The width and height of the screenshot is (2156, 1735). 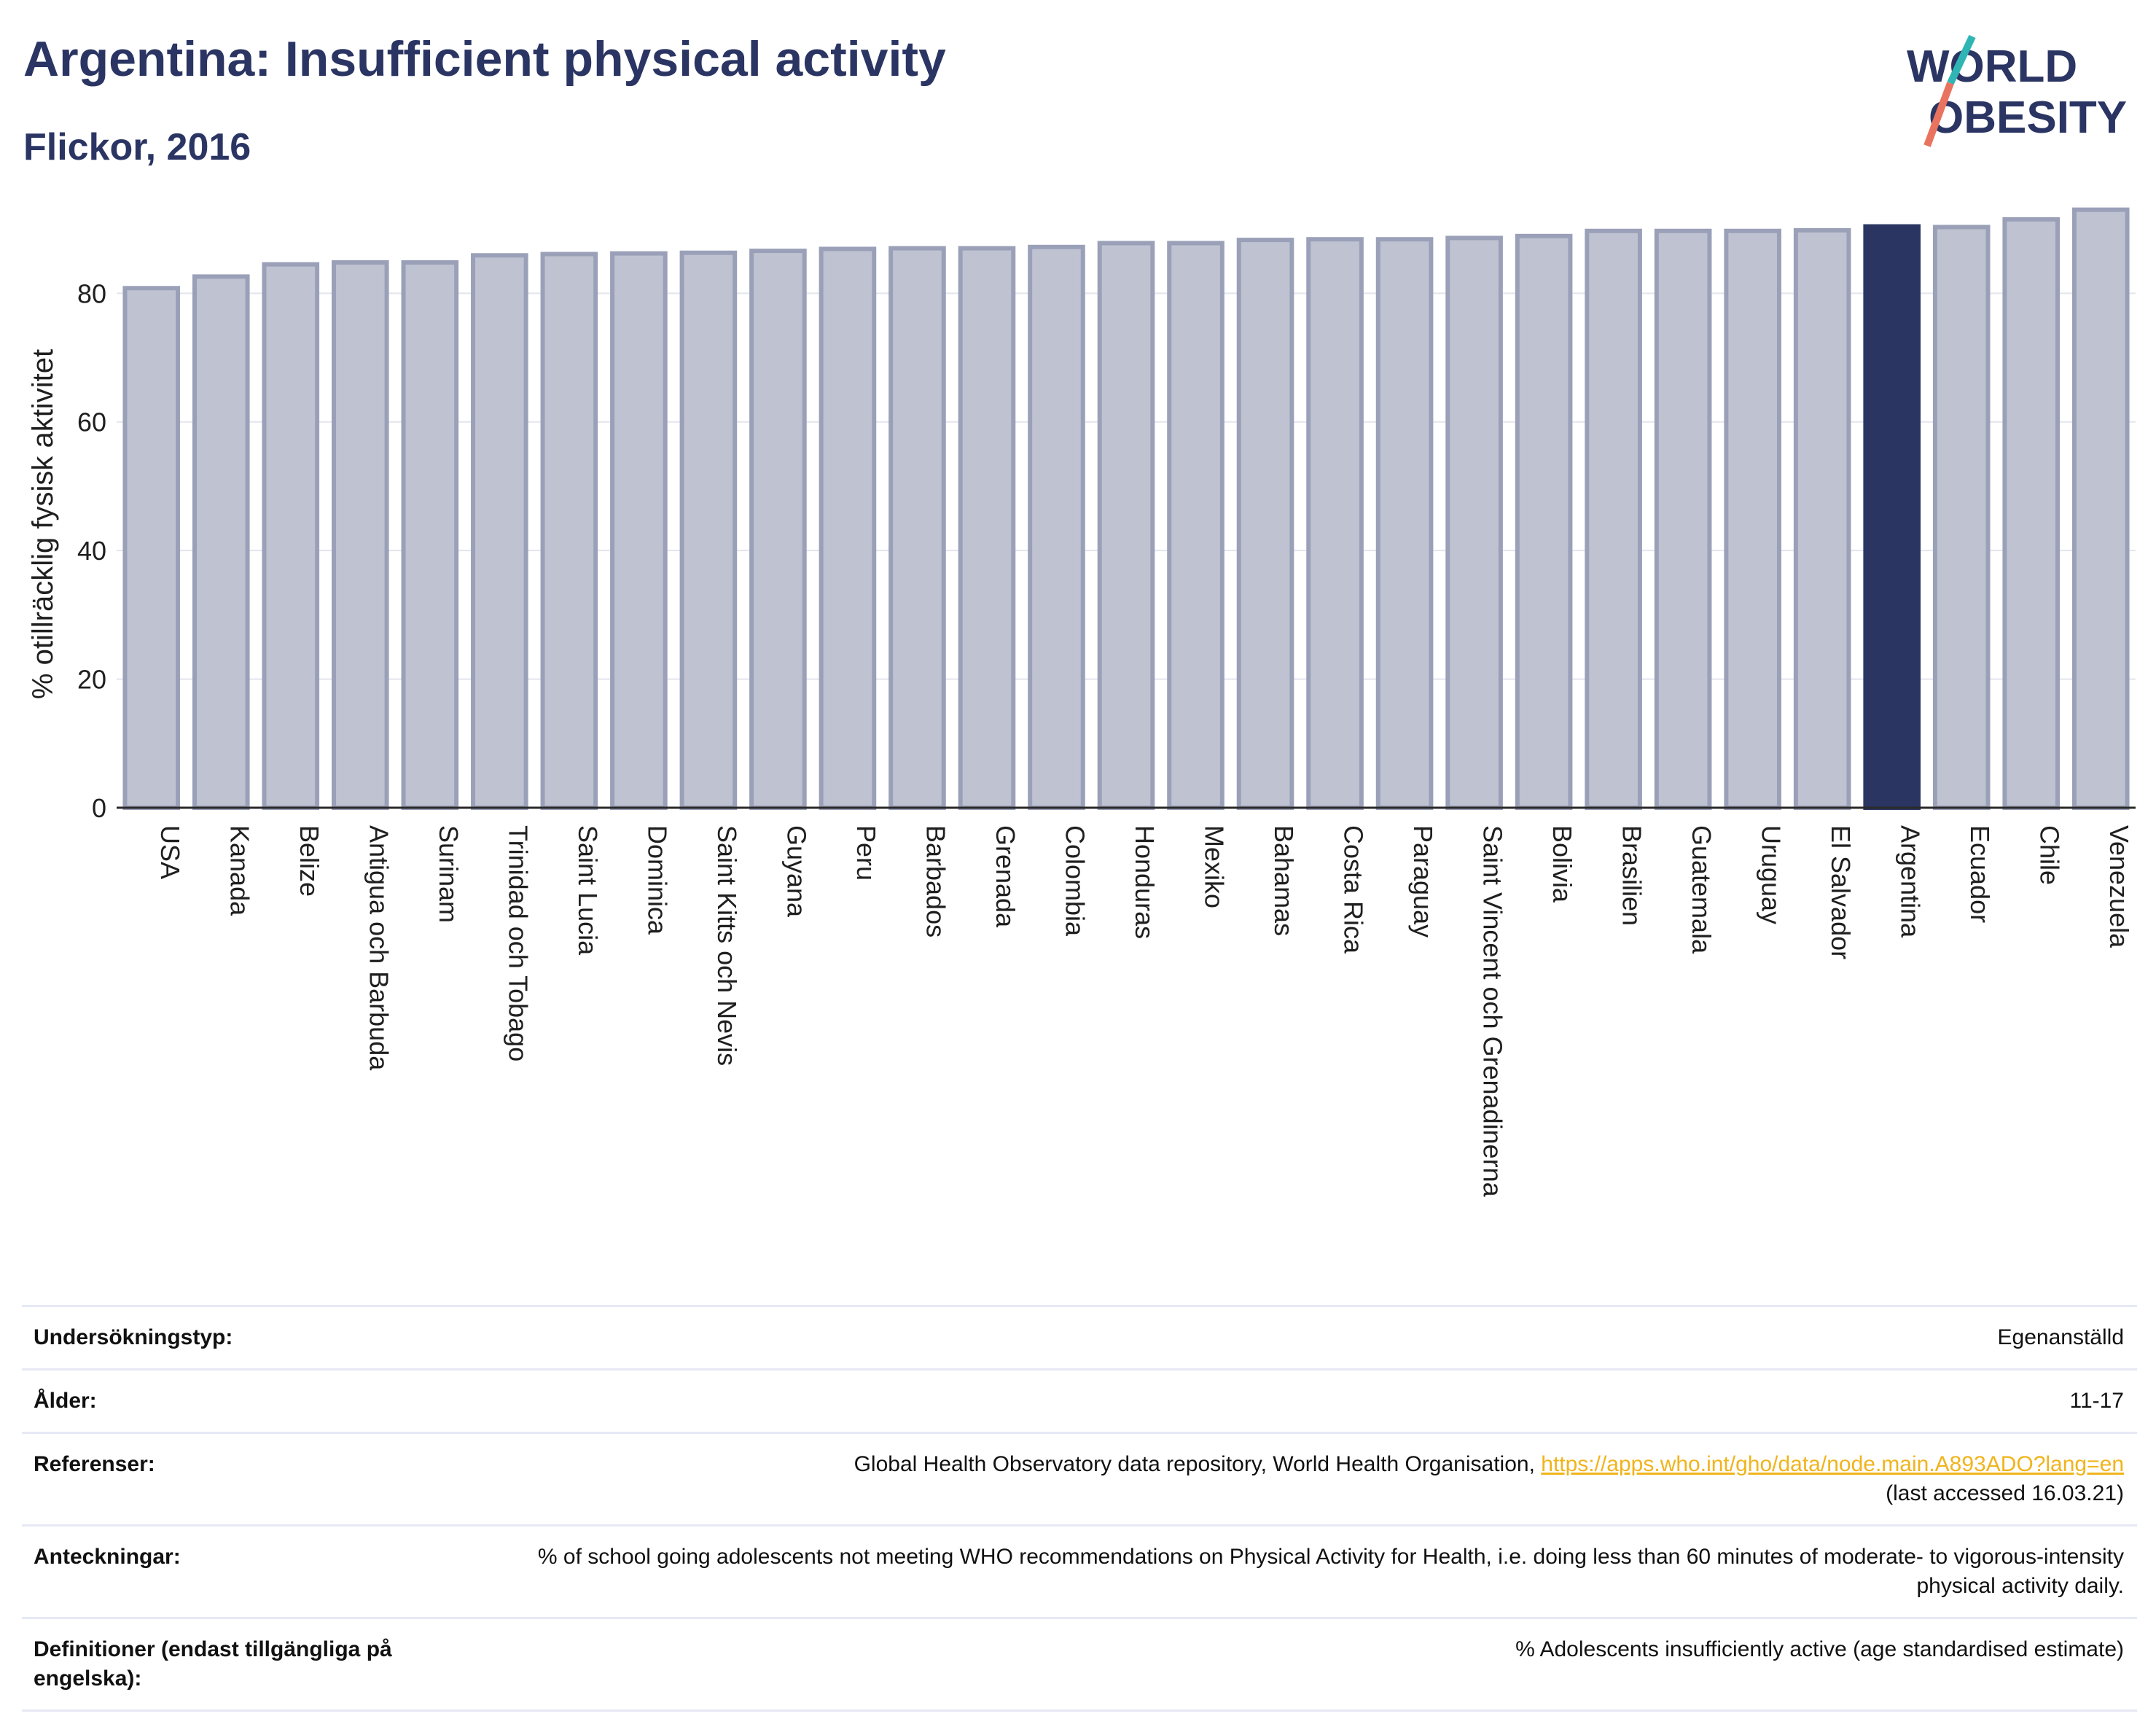 I want to click on info-row-survey-type: Undersökningstyp: Egenanställd, so click(x=1079, y=1336).